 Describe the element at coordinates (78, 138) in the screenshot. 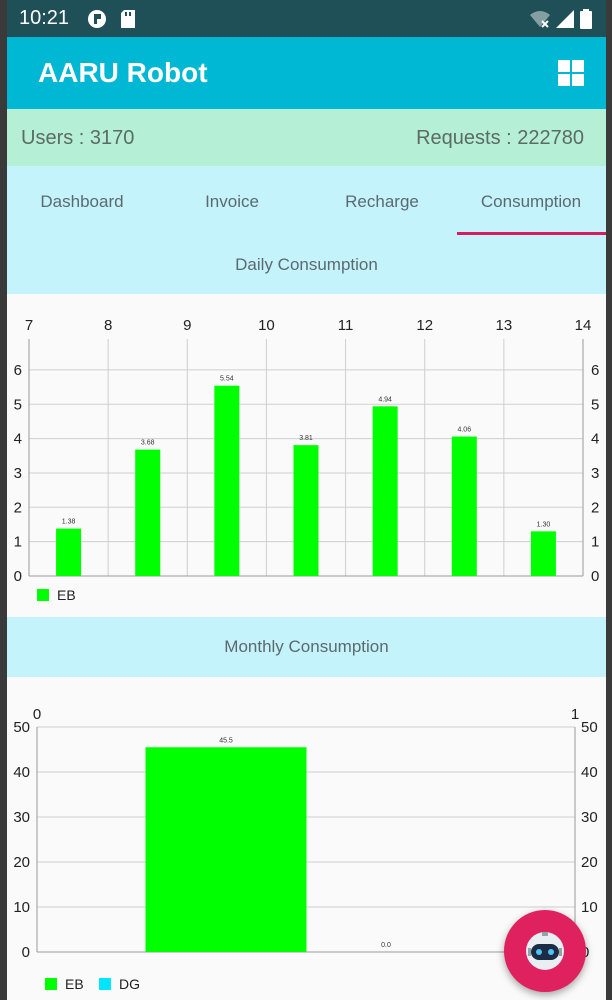

I see `users-count: Users : 3170` at that location.